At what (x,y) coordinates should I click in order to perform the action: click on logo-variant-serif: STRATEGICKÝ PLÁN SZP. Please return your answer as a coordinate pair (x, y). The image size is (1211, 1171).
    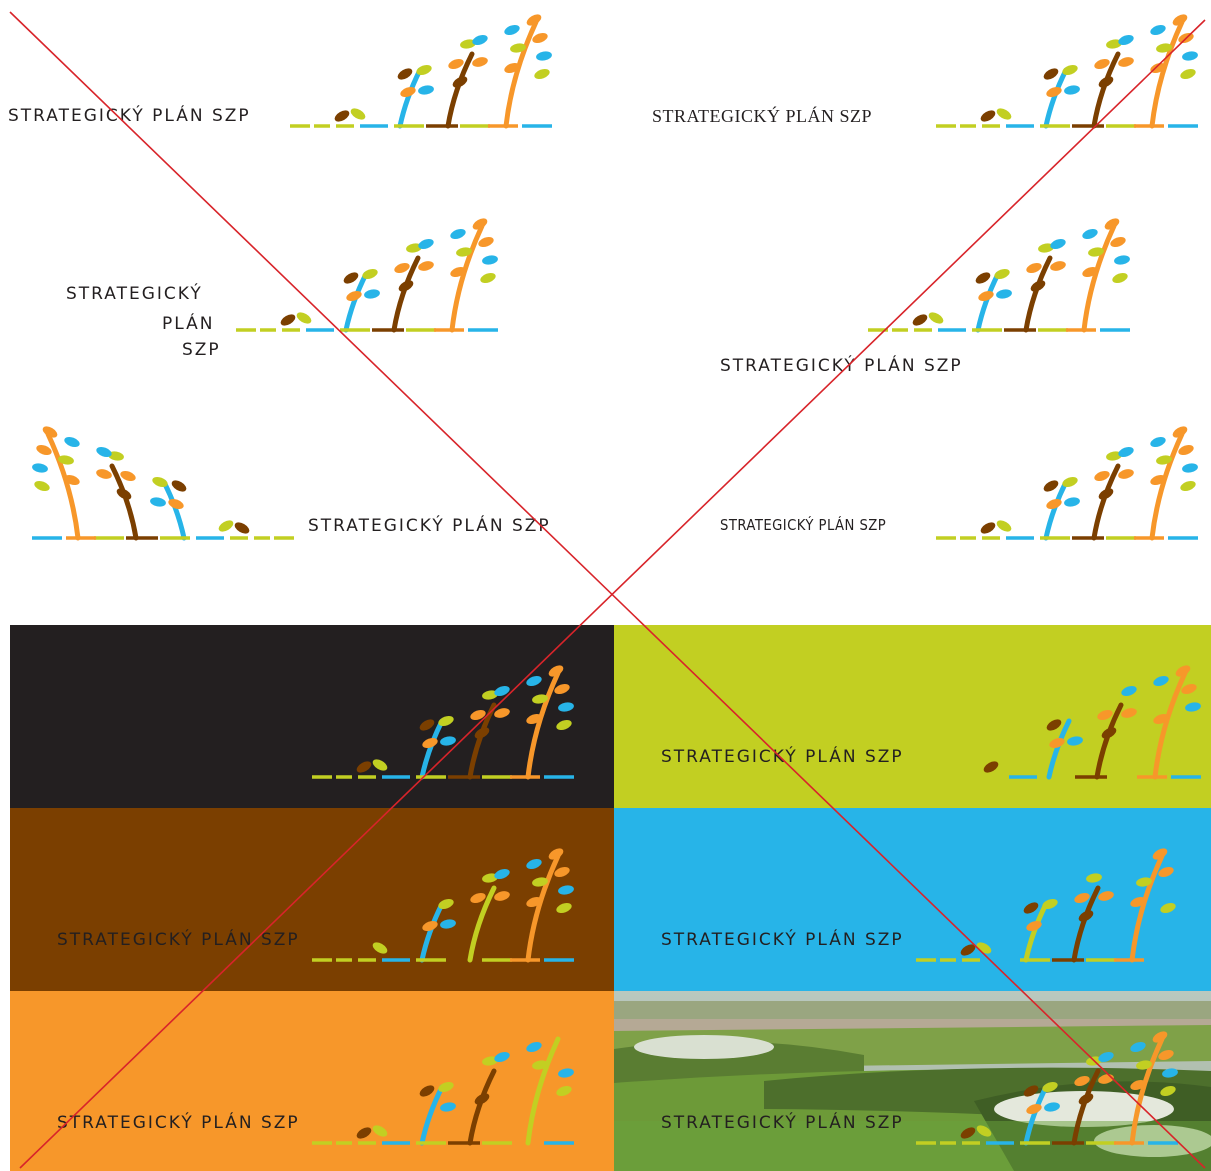
    Looking at the image, I should click on (925, 75).